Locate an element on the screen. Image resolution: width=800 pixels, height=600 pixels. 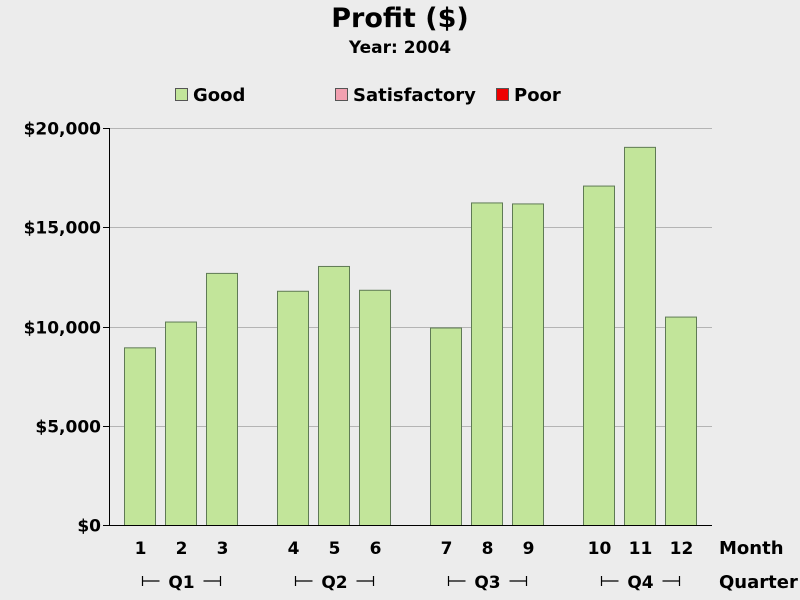
chart-title: Profit ($) is located at coordinates (399, 18).